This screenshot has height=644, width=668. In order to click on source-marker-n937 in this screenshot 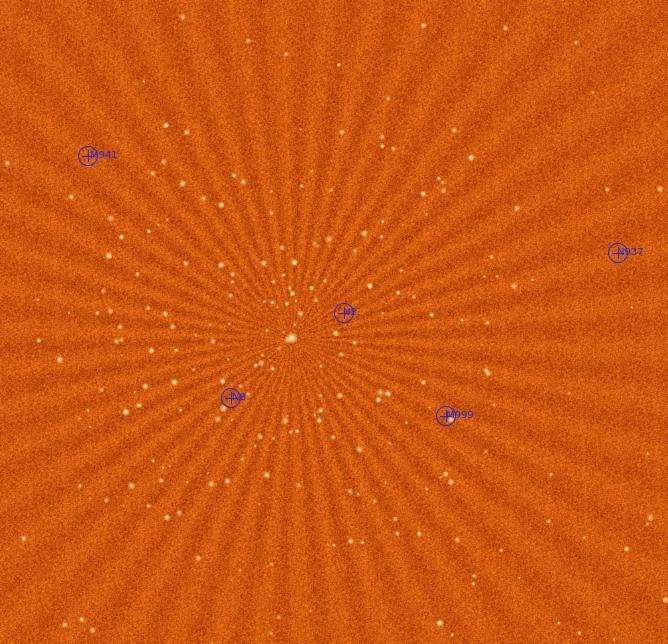, I will do `click(618, 253)`.